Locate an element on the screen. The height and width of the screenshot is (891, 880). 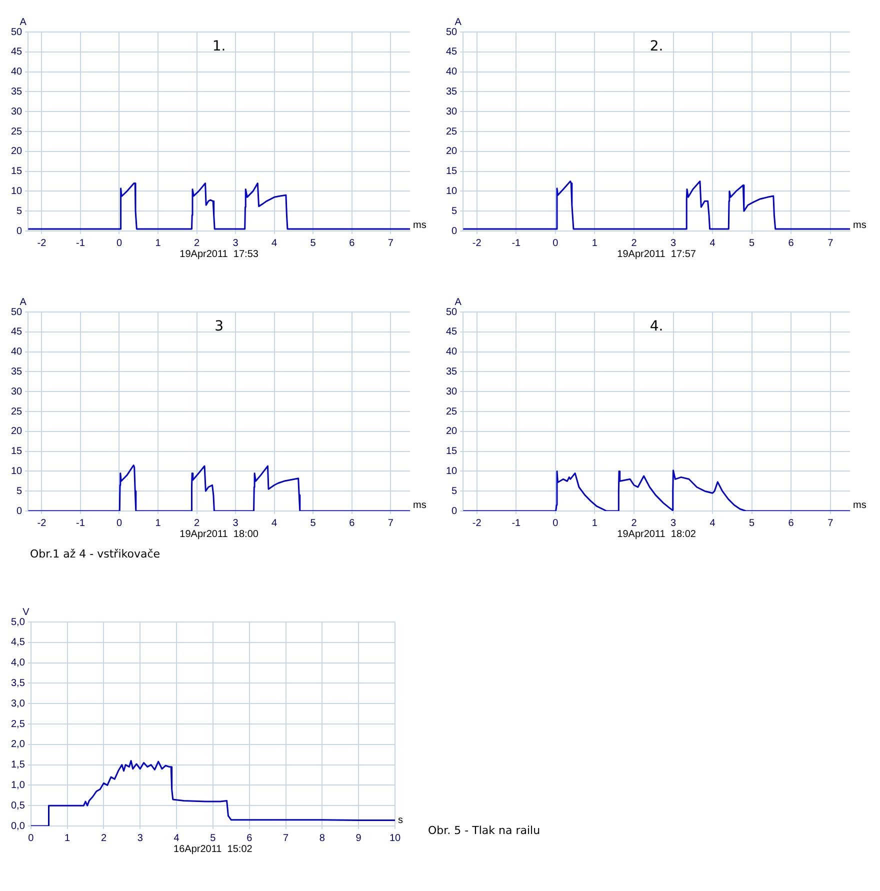
x-tick-label: 9 is located at coordinates (359, 838).